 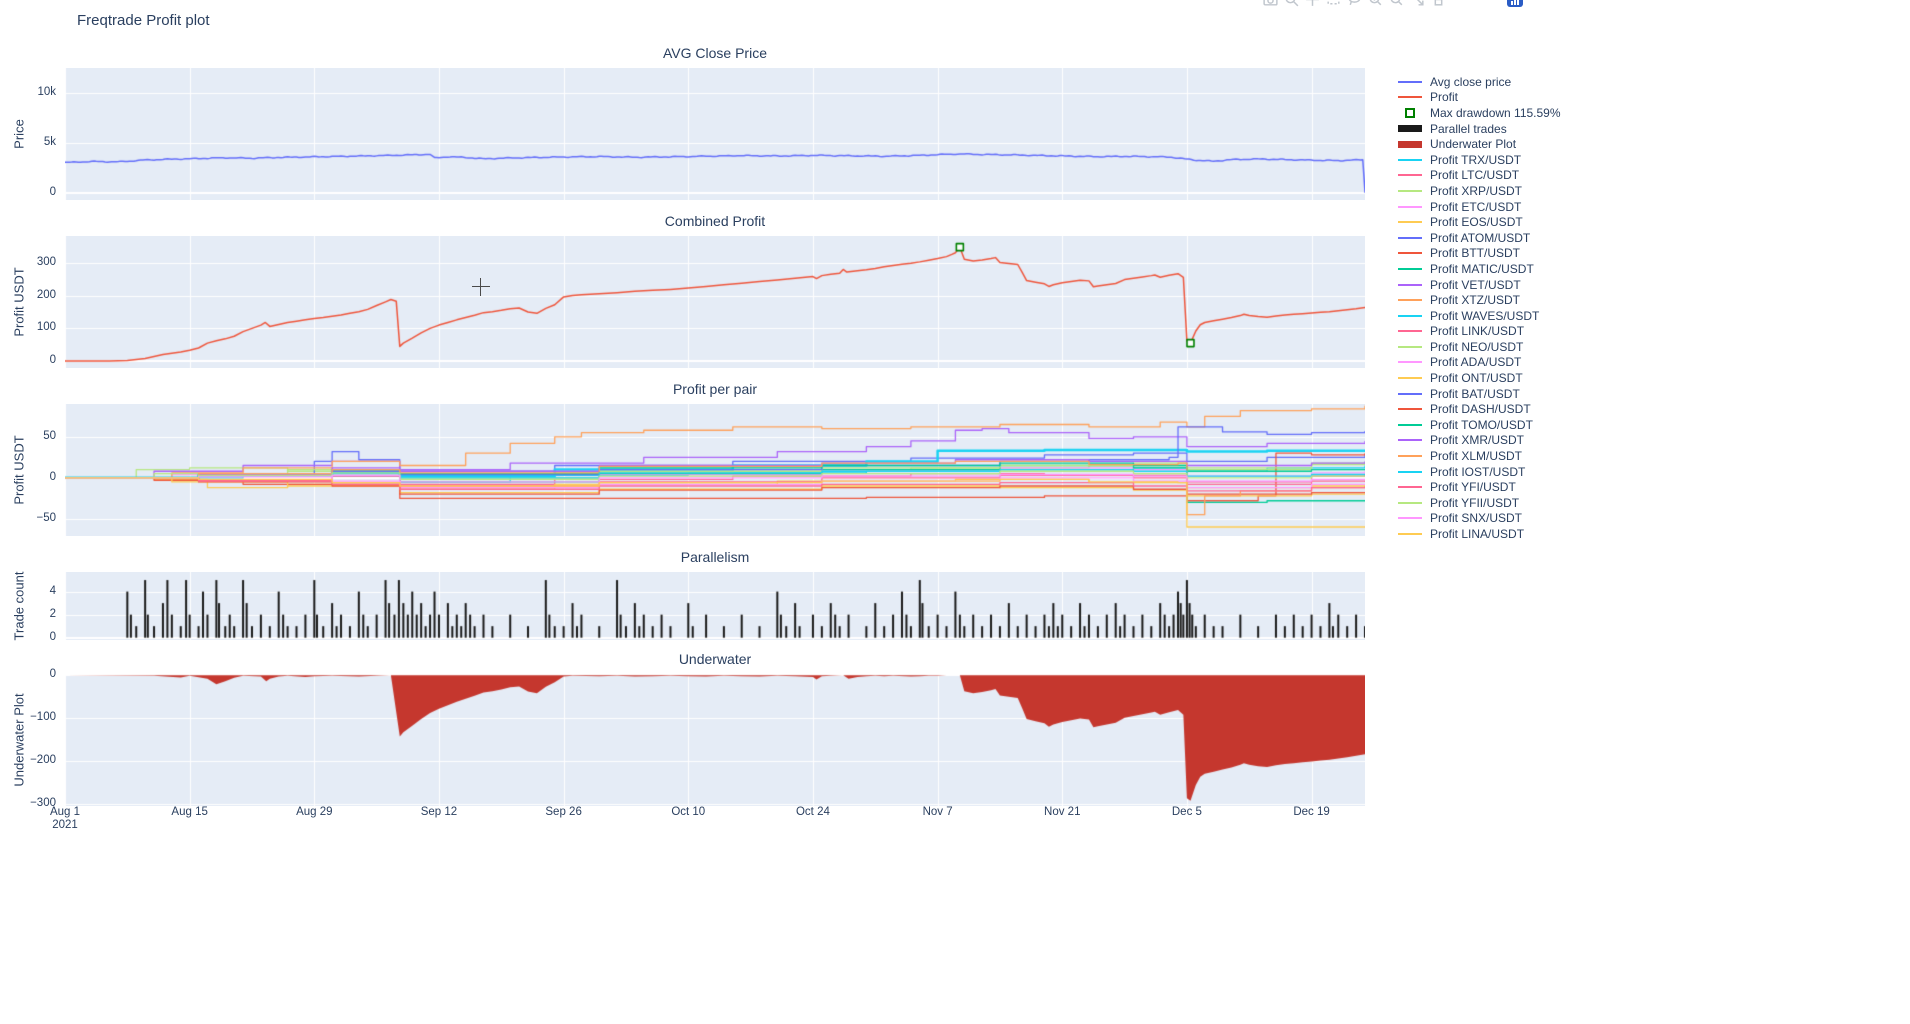 What do you see at coordinates (1479, 129) in the screenshot?
I see `legend-item-parallel-trades: Parallel trades` at bounding box center [1479, 129].